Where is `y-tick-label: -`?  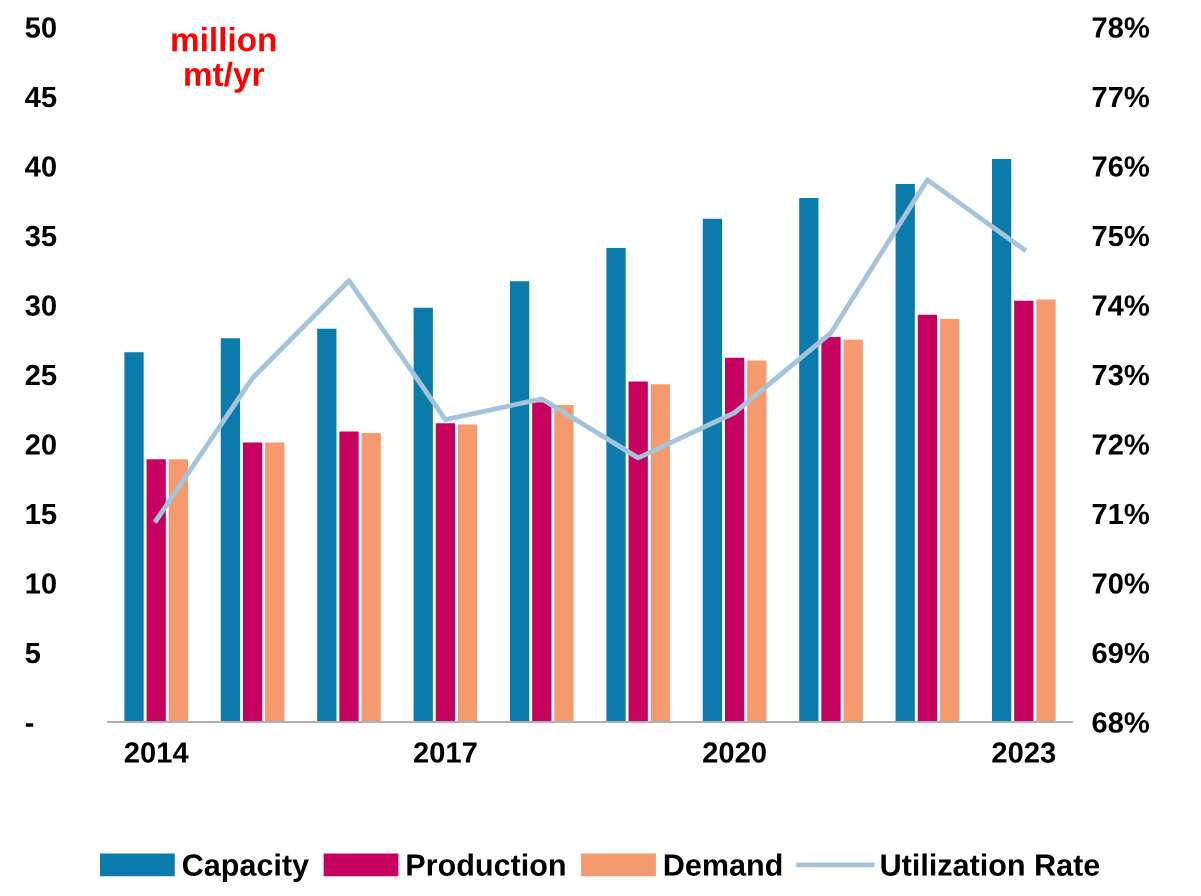
y-tick-label: - is located at coordinates (29, 725).